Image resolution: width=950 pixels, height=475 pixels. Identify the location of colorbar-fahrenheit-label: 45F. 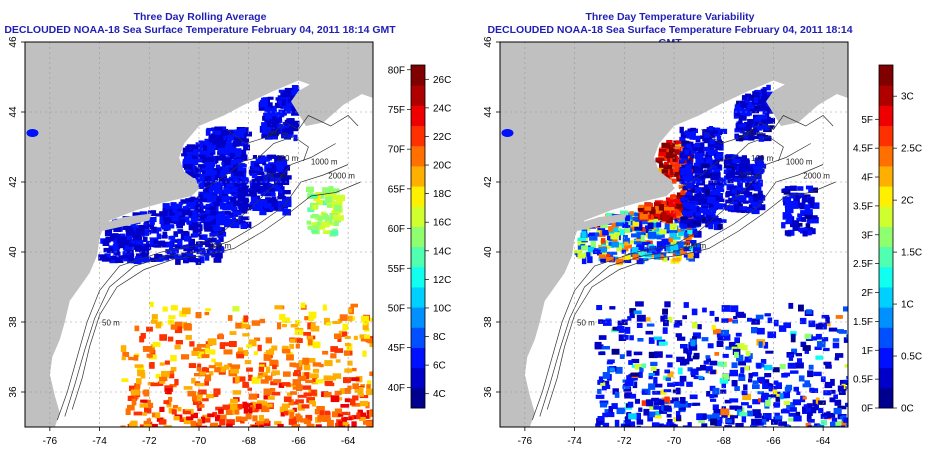
(396, 348).